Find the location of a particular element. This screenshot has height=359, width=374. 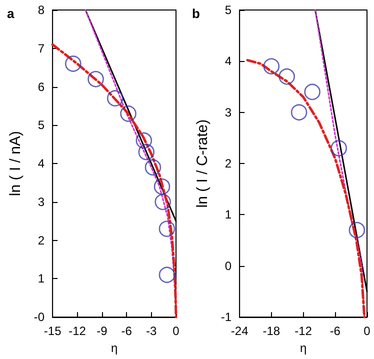

y-tick-label: 7 is located at coordinates (41, 48).